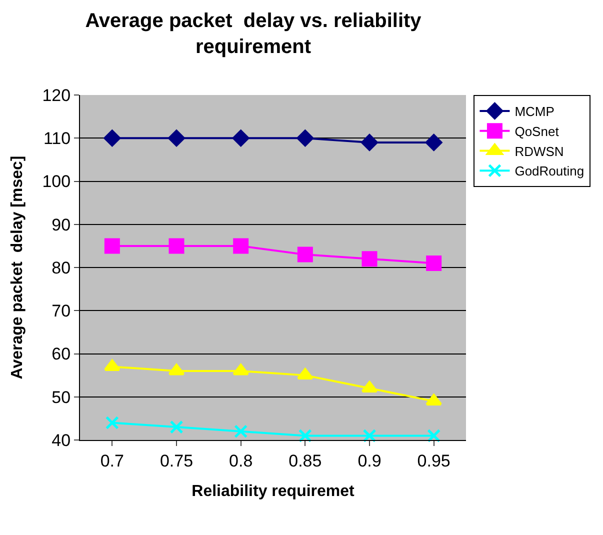  What do you see at coordinates (57, 138) in the screenshot?
I see `y-tick-label: 110` at bounding box center [57, 138].